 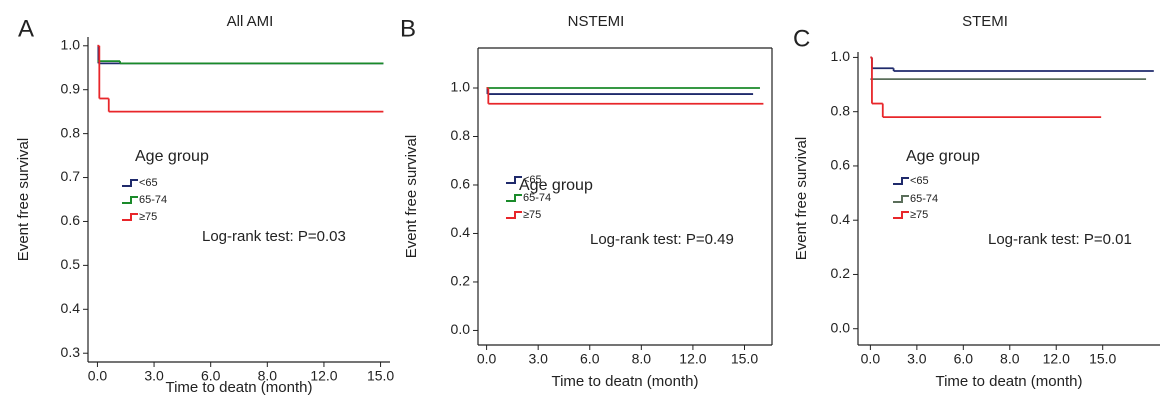 I want to click on panel-label: C, so click(x=801, y=38).